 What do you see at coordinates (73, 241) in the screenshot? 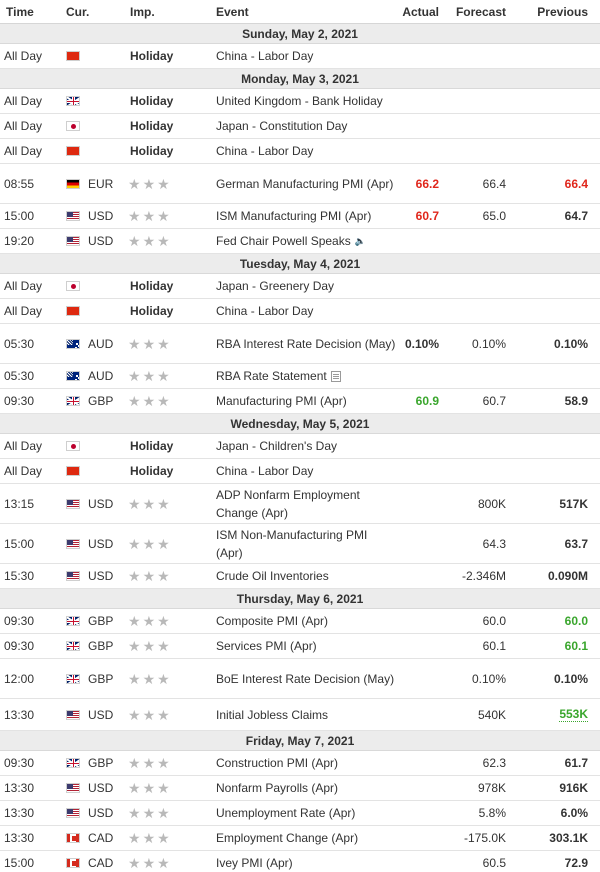
I see `us-flag-icon` at bounding box center [73, 241].